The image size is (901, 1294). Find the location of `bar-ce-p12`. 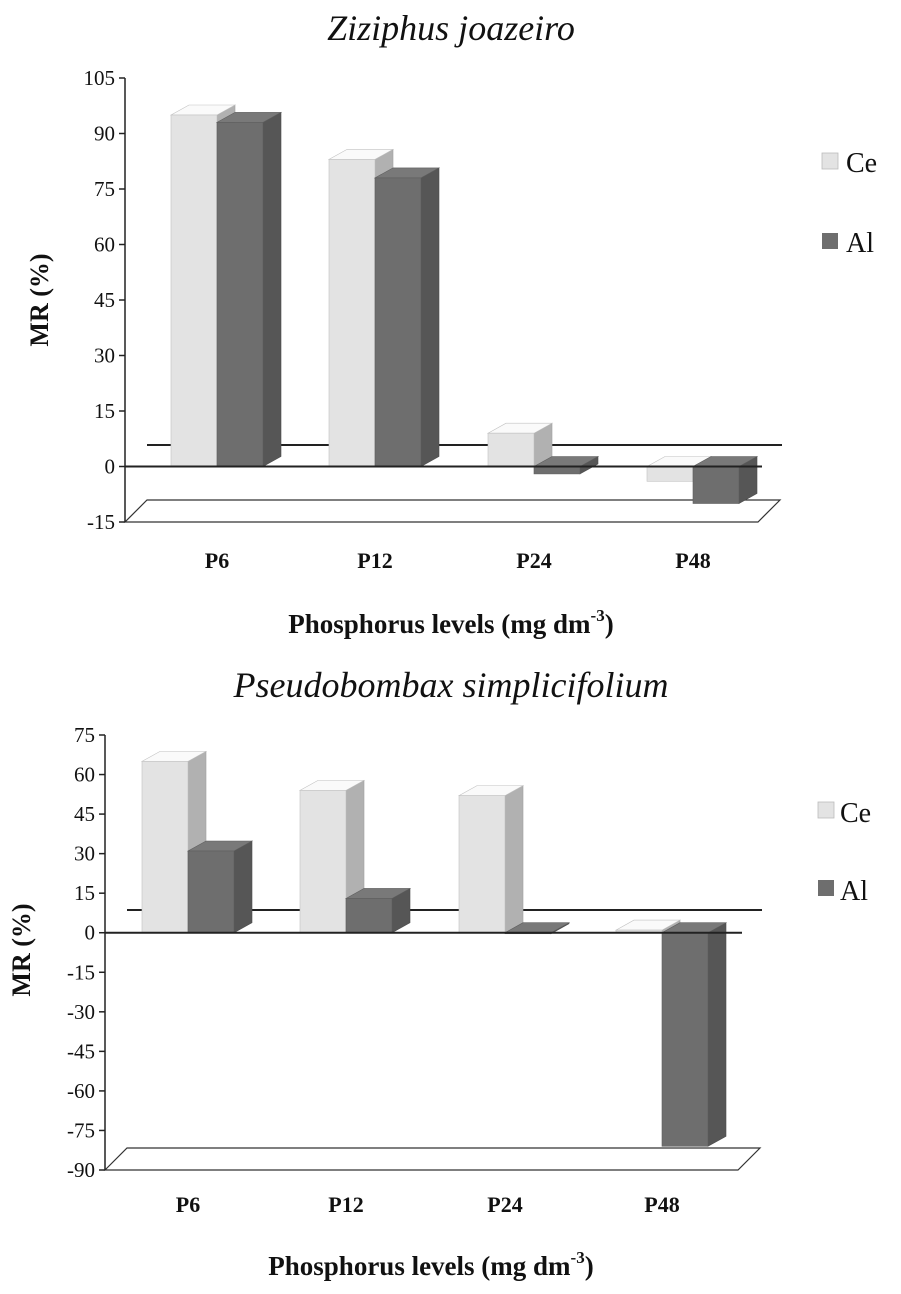

bar-ce-p12 is located at coordinates (332, 856).